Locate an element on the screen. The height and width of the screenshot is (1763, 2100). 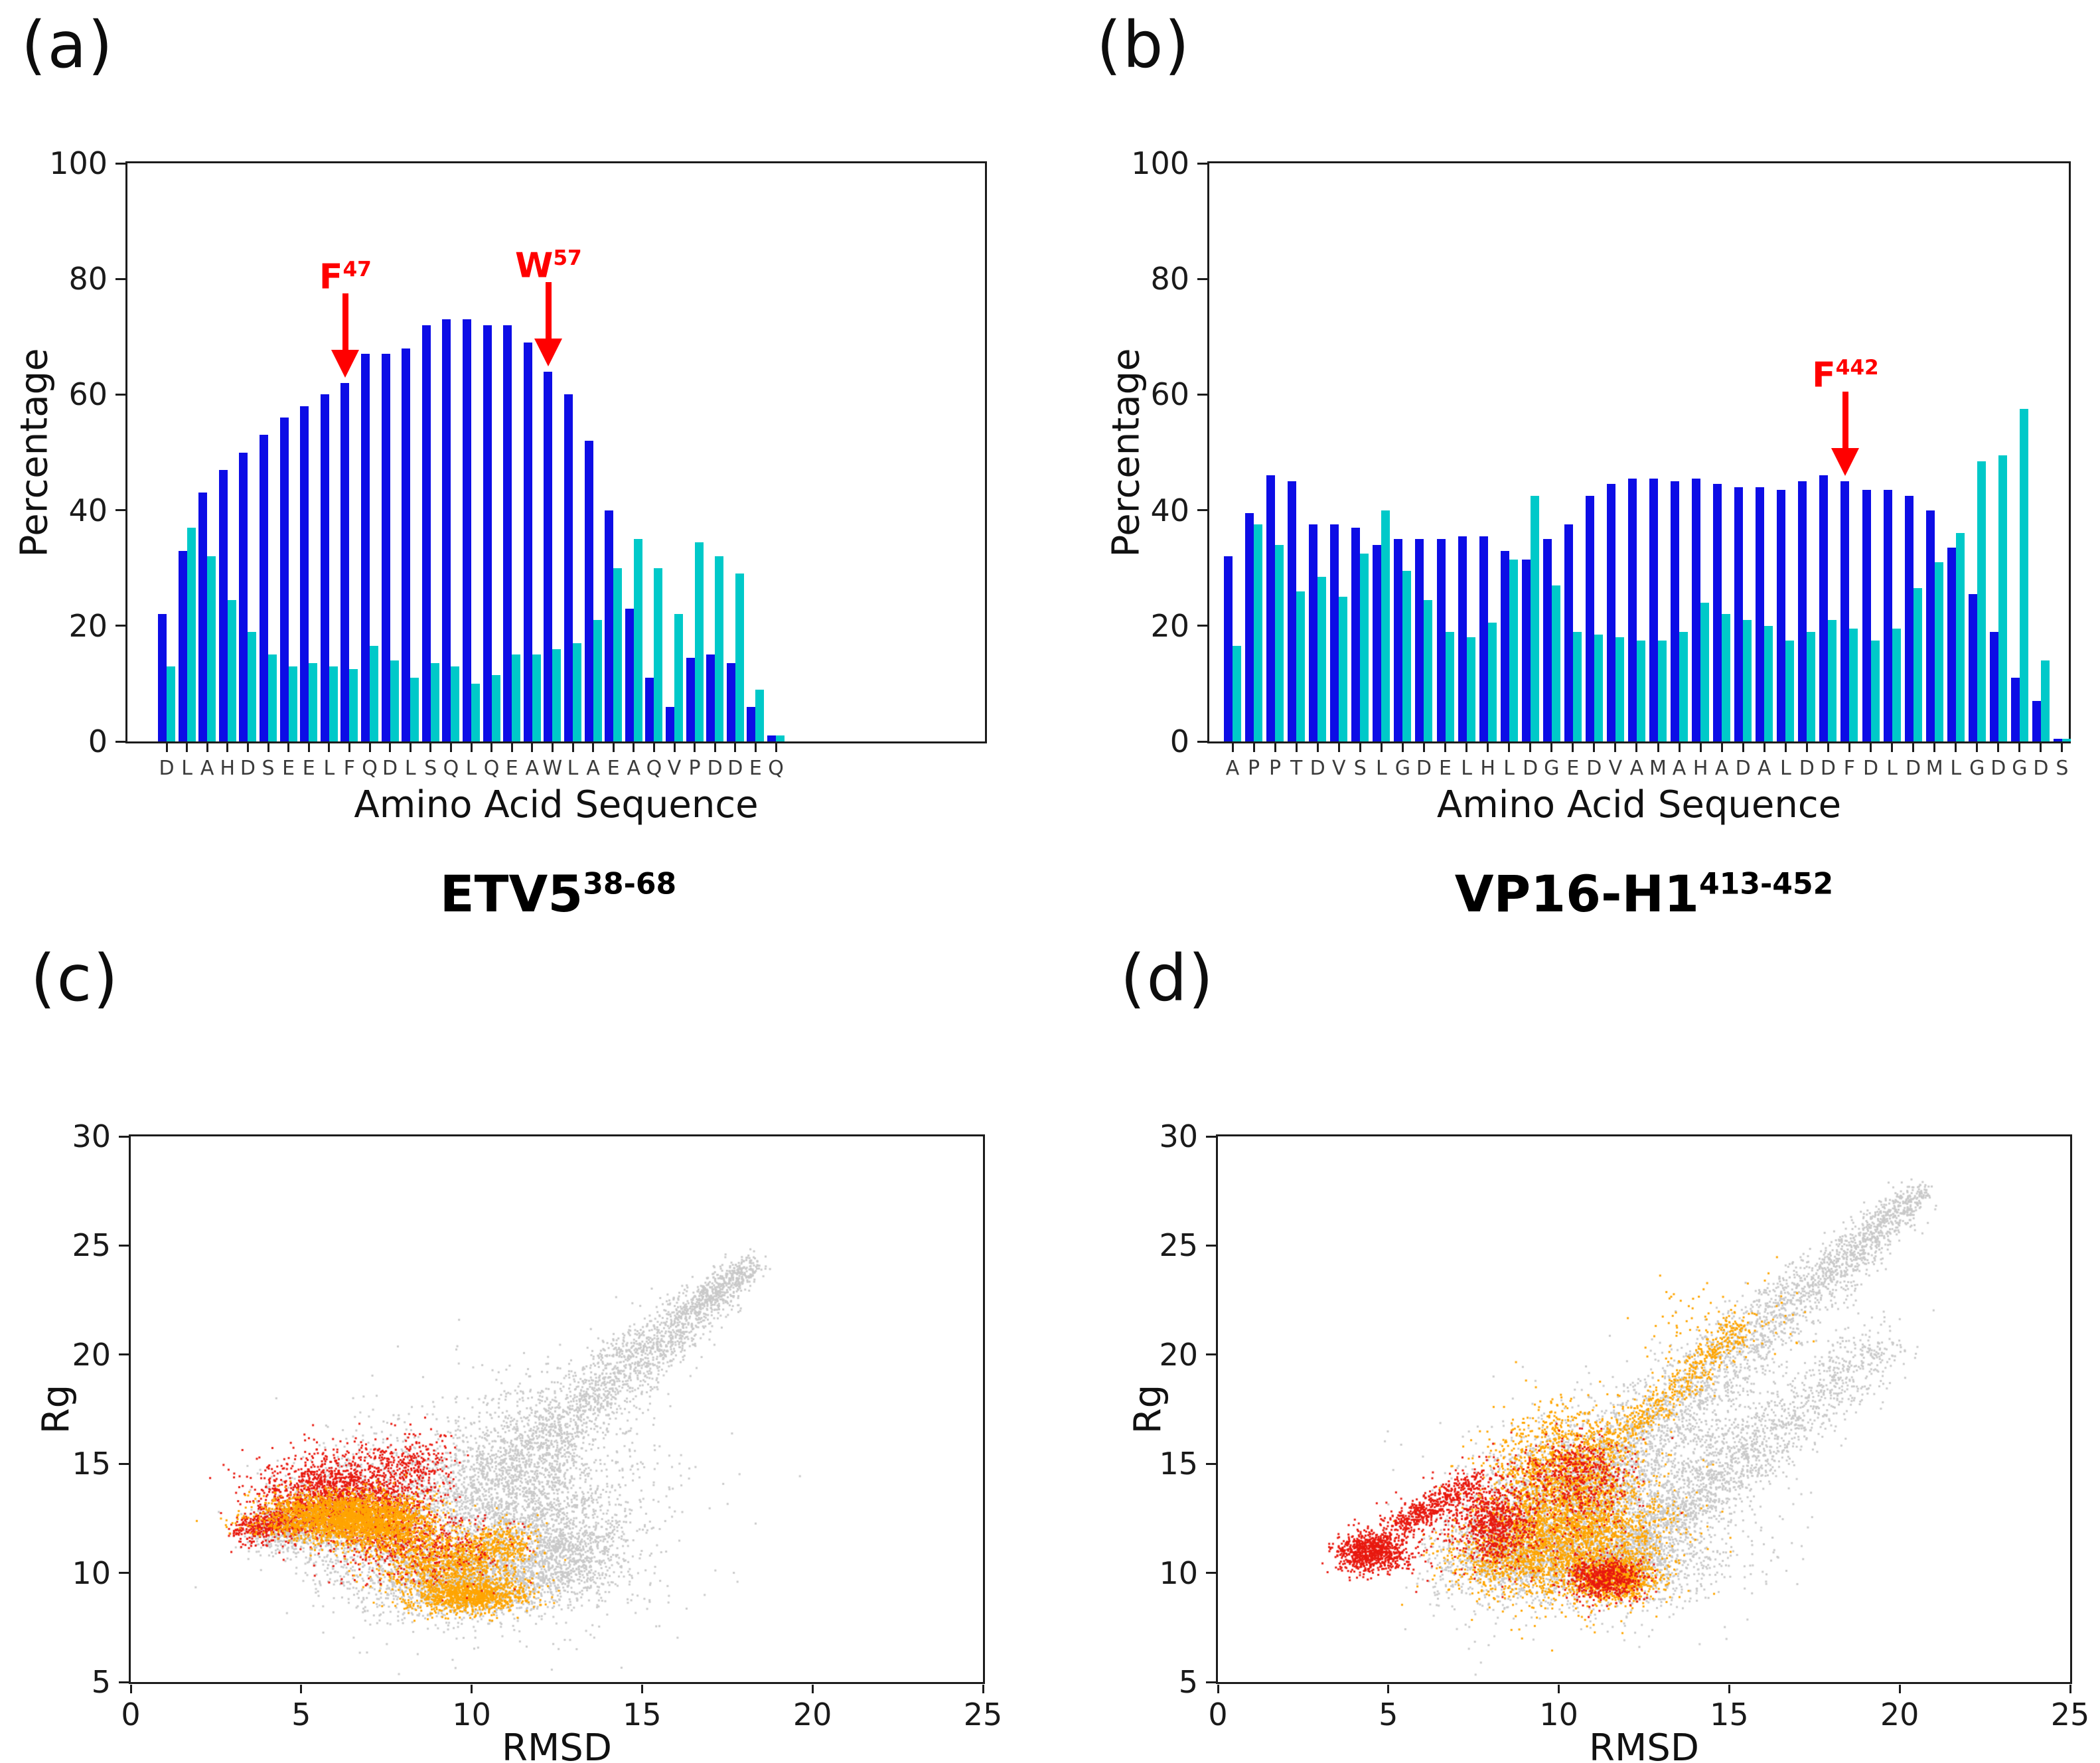
x-tick-letter: M is located at coordinates (1934, 769).